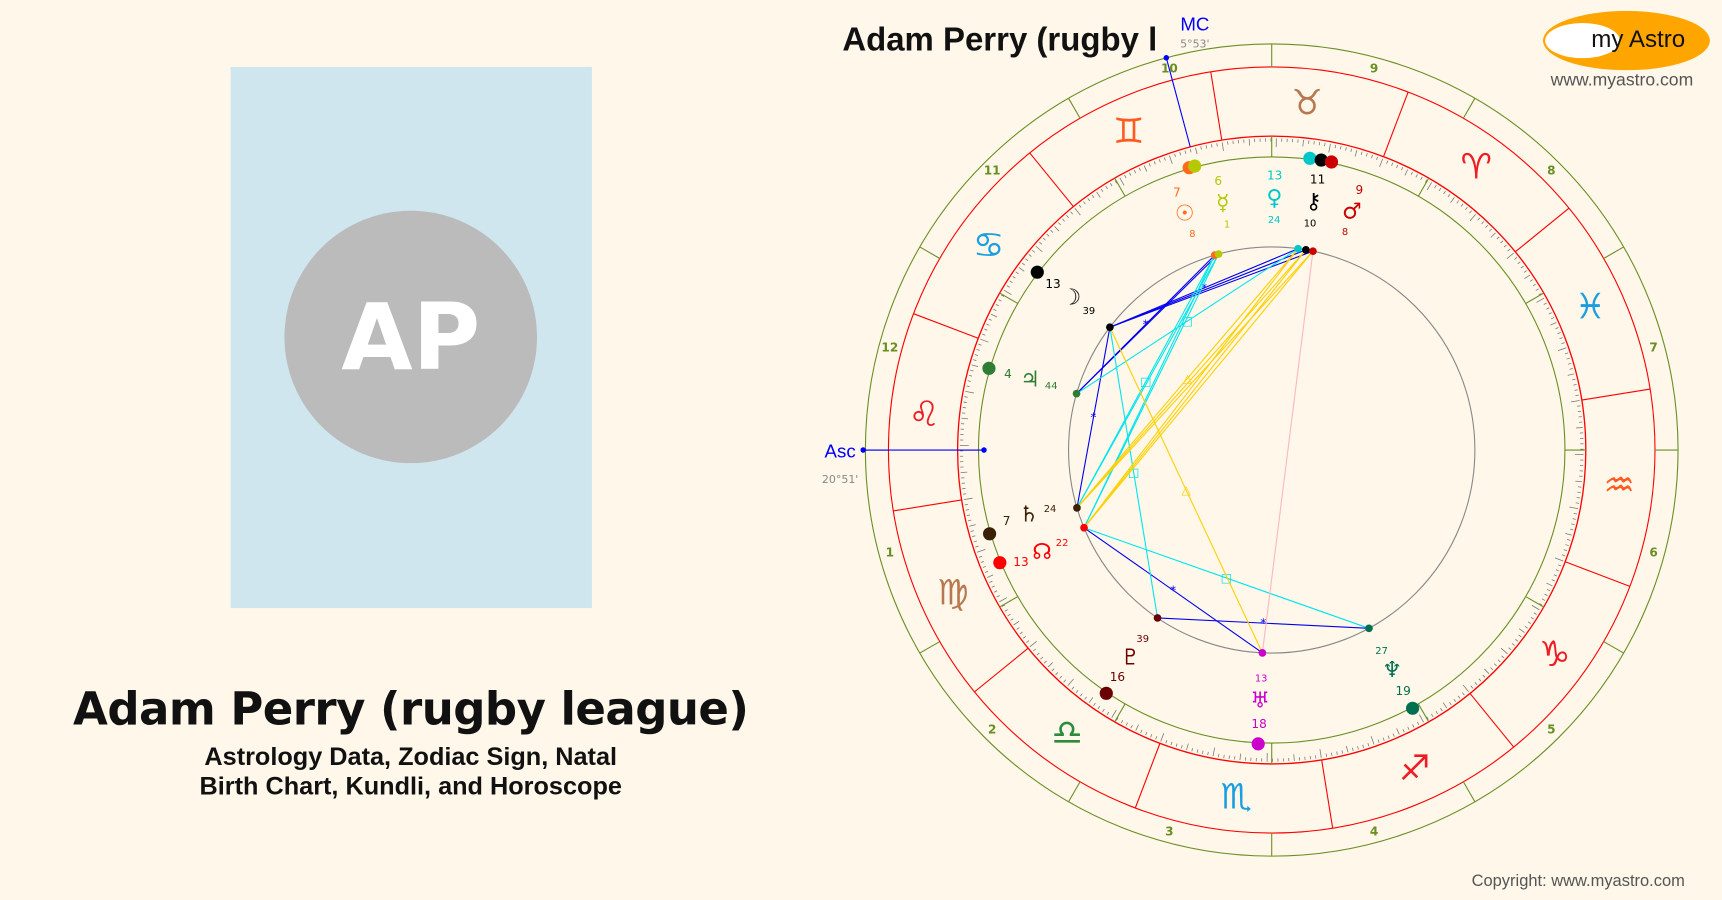  I want to click on house-number-1: 1, so click(890, 552).